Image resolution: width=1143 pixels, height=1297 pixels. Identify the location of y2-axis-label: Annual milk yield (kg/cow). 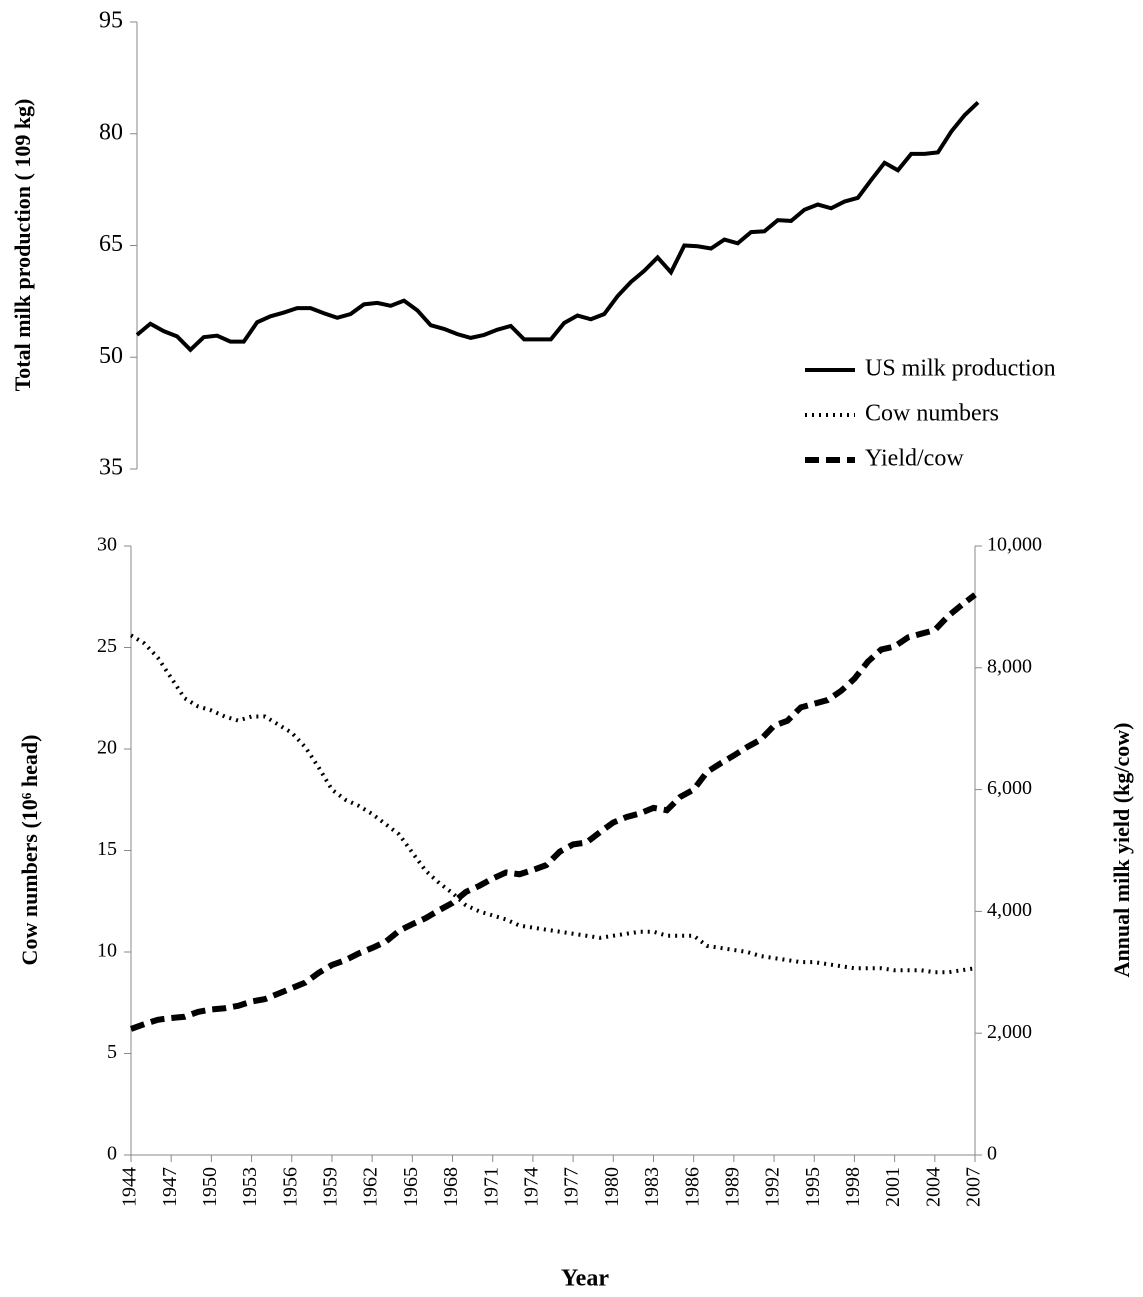
(1121, 850).